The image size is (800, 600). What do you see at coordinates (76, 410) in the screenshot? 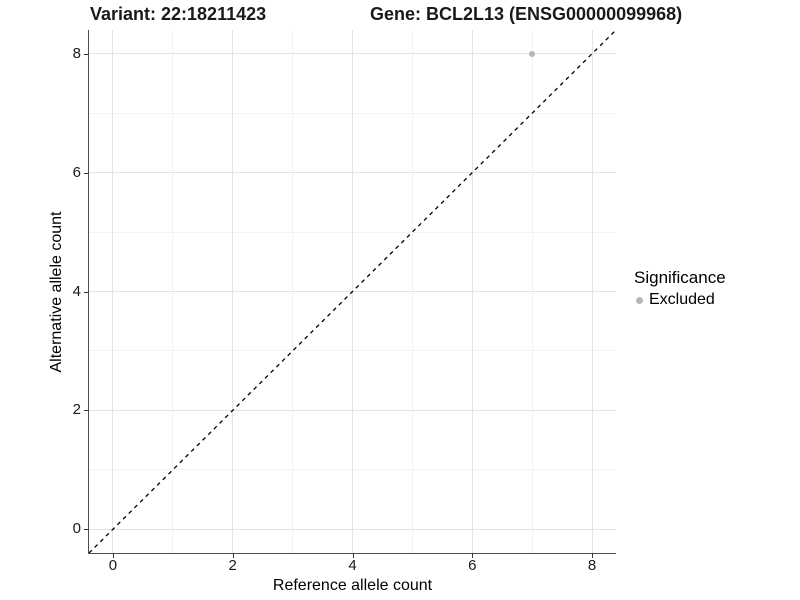
I see `y-tick-label: 2` at bounding box center [76, 410].